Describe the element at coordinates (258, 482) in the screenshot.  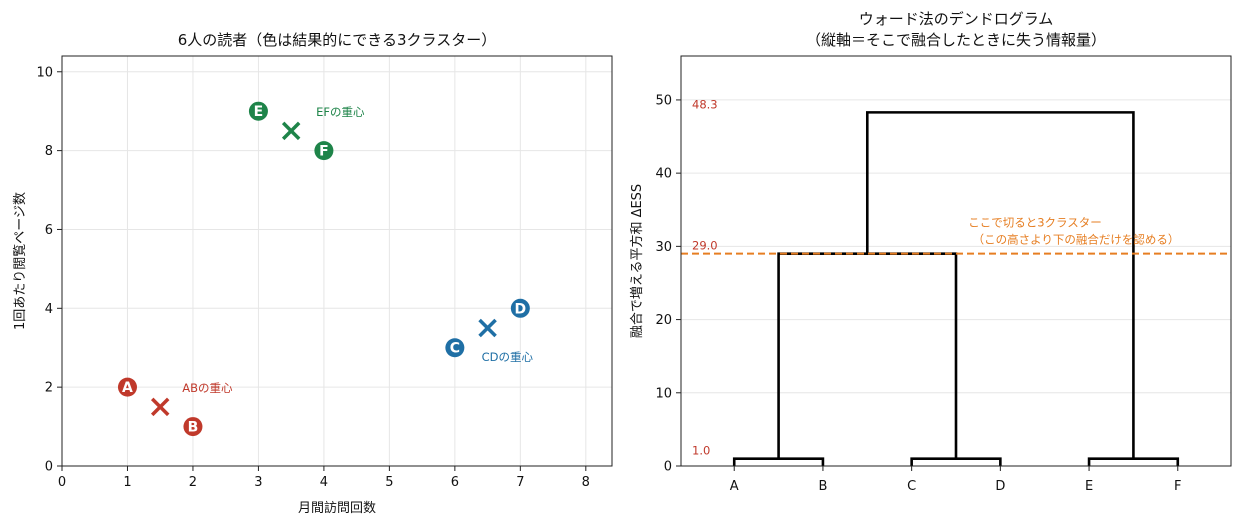
I see `x-tick-label: 3` at that location.